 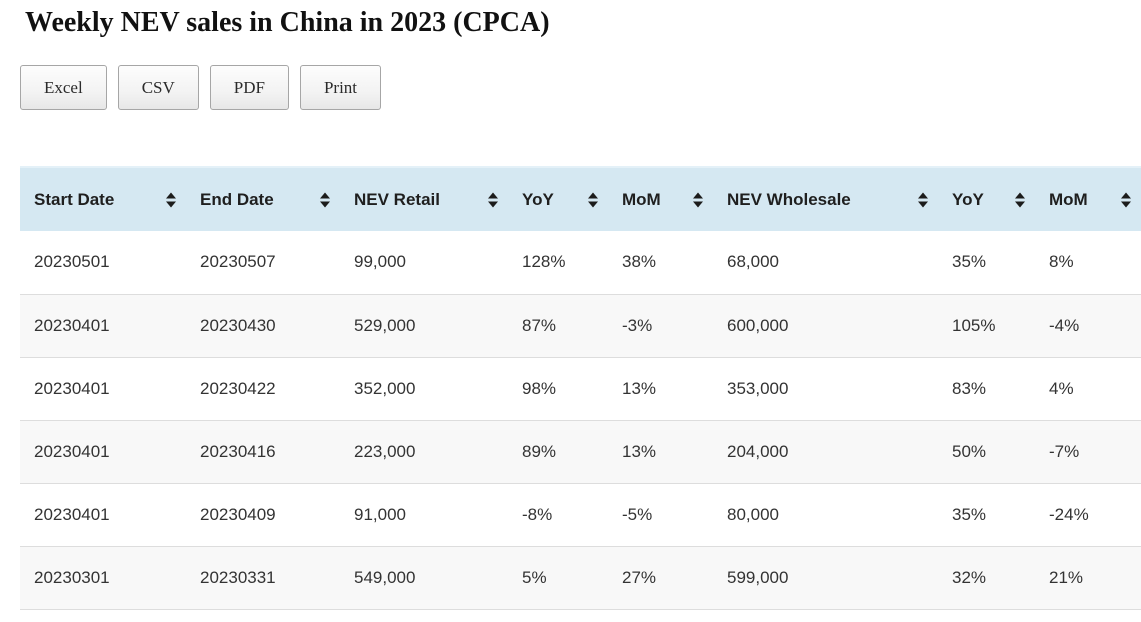 What do you see at coordinates (397, 199) in the screenshot?
I see `column-header-label: NEV Retail` at bounding box center [397, 199].